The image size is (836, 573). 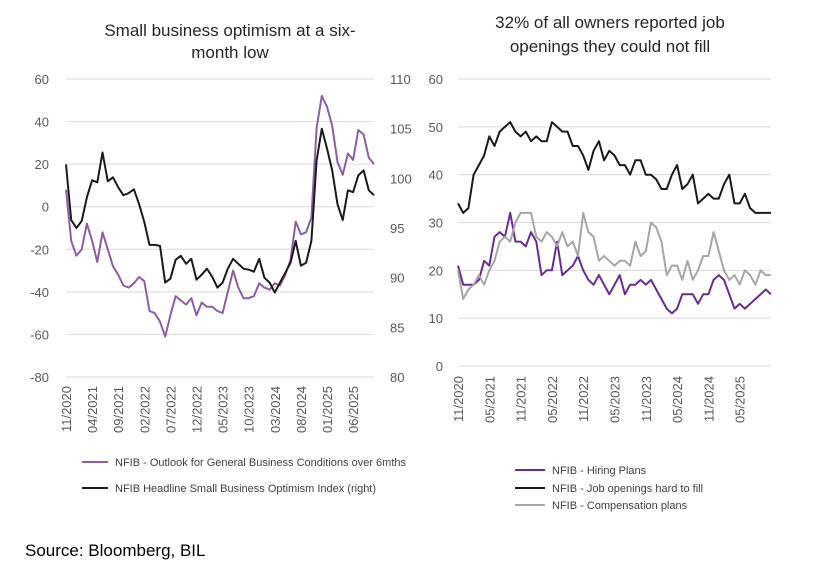 I want to click on x-tick-label: 09/2021, so click(x=118, y=409).